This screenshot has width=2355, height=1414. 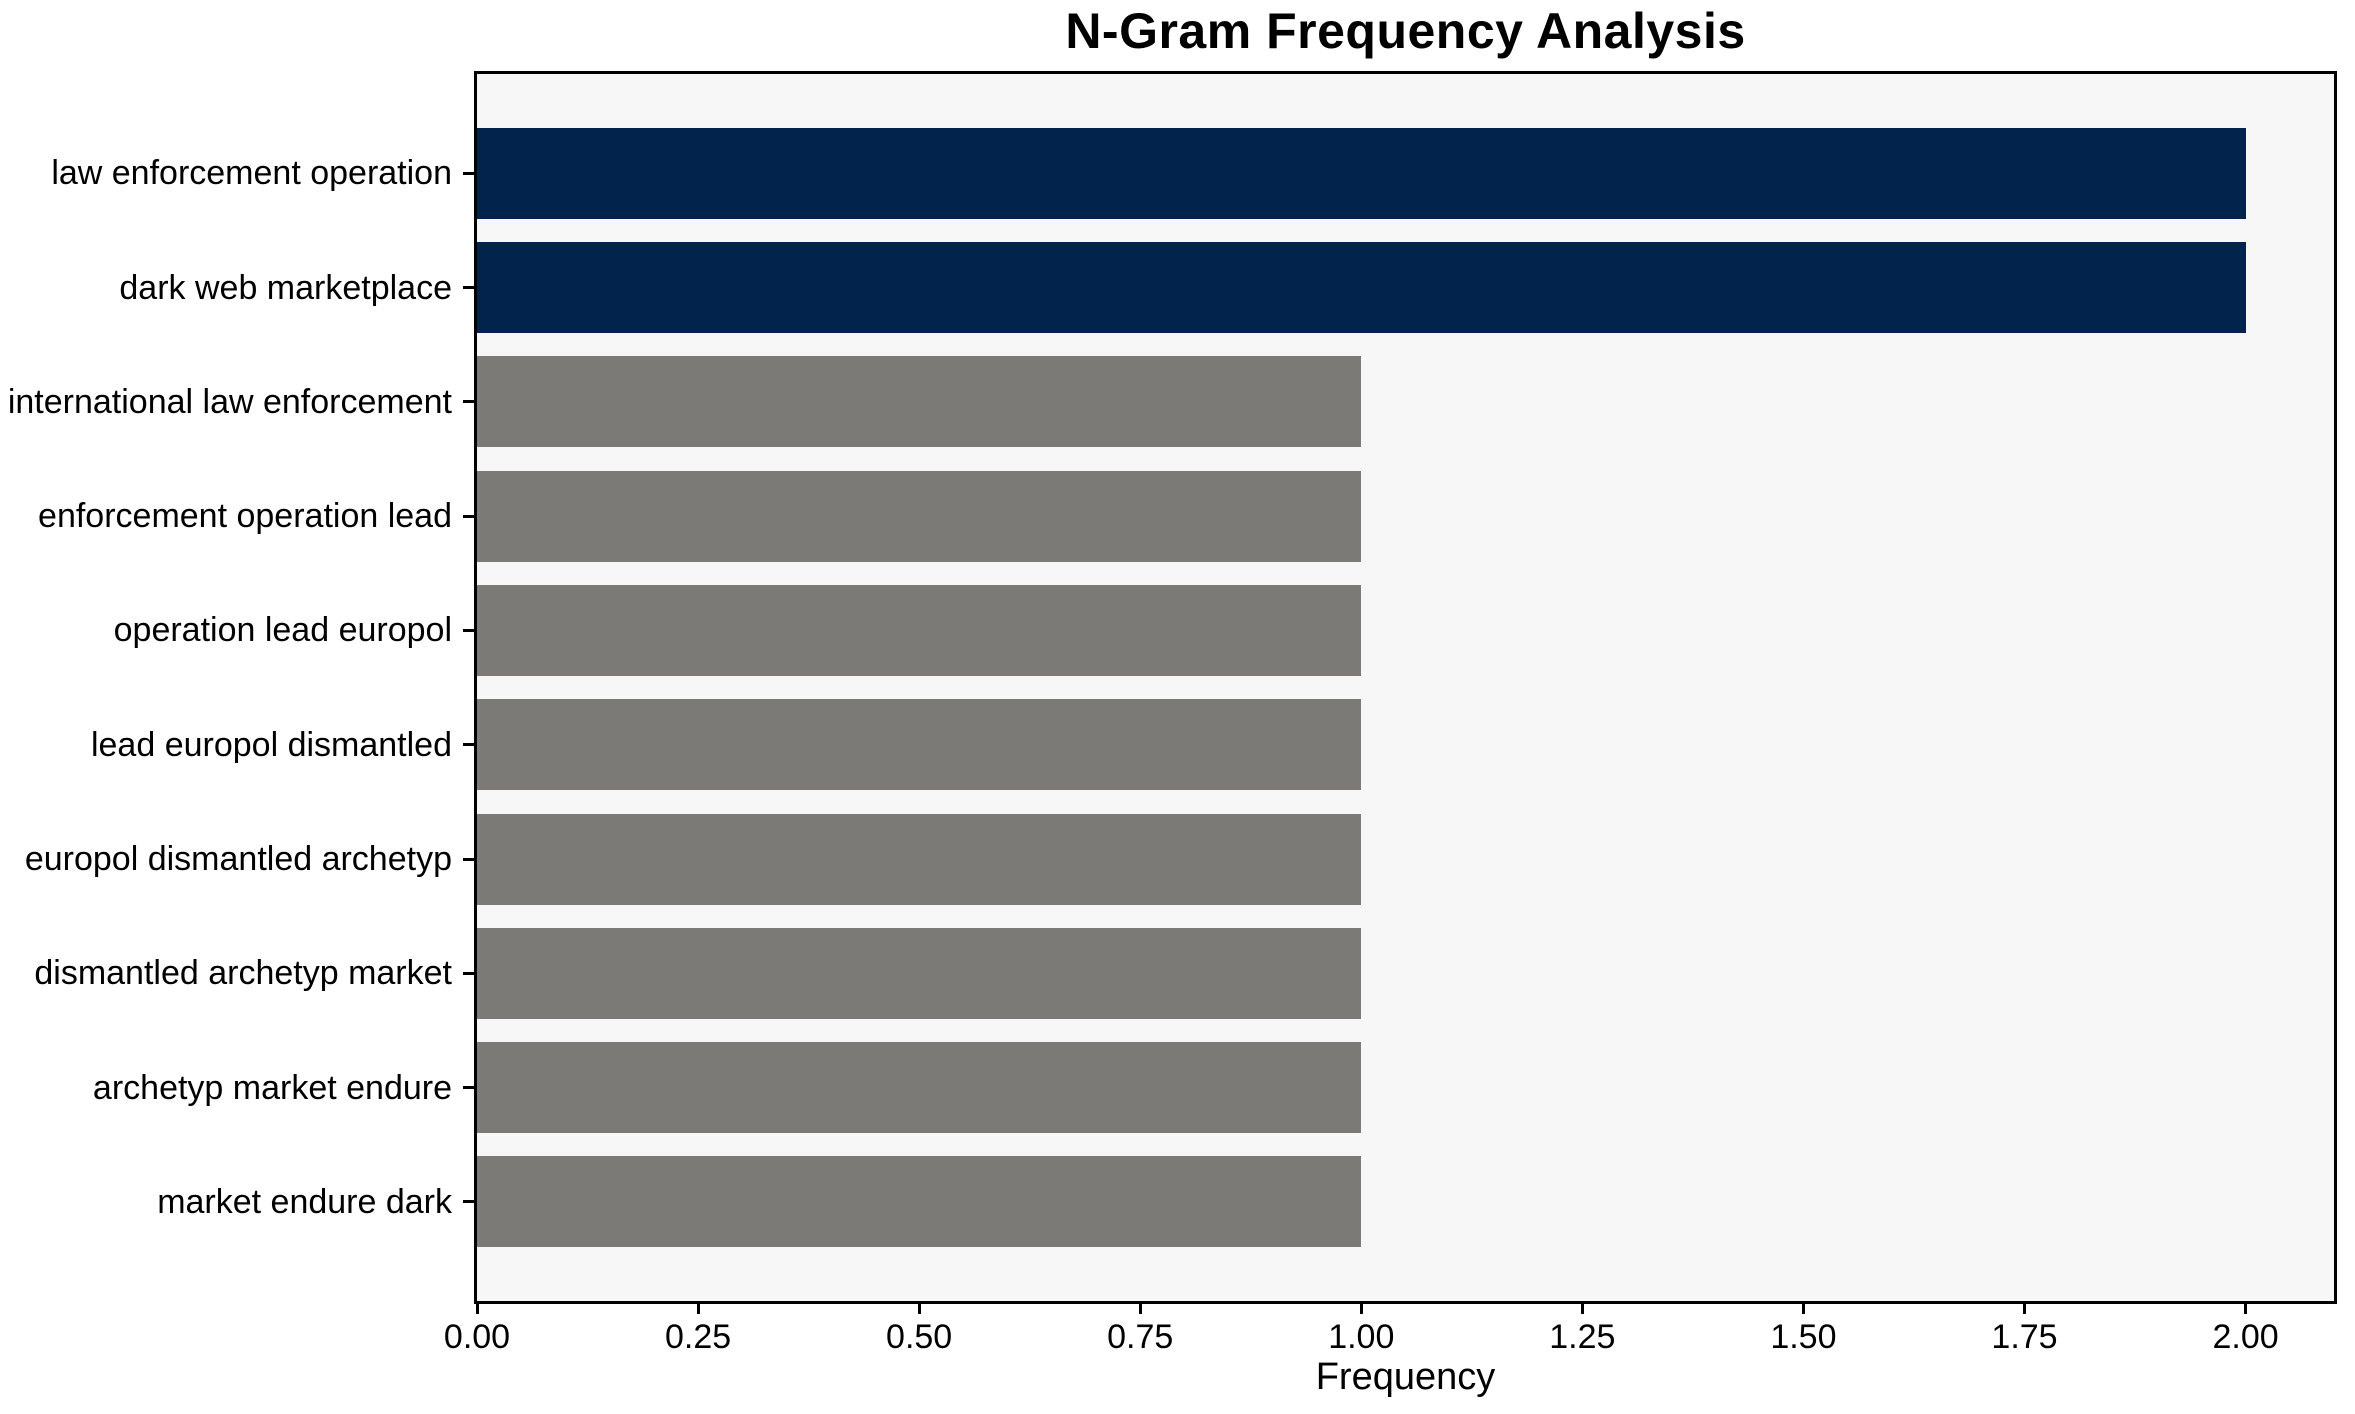 I want to click on y-tick-label-enforcement-operation-lead: enforcement operation lead, so click(x=245, y=516).